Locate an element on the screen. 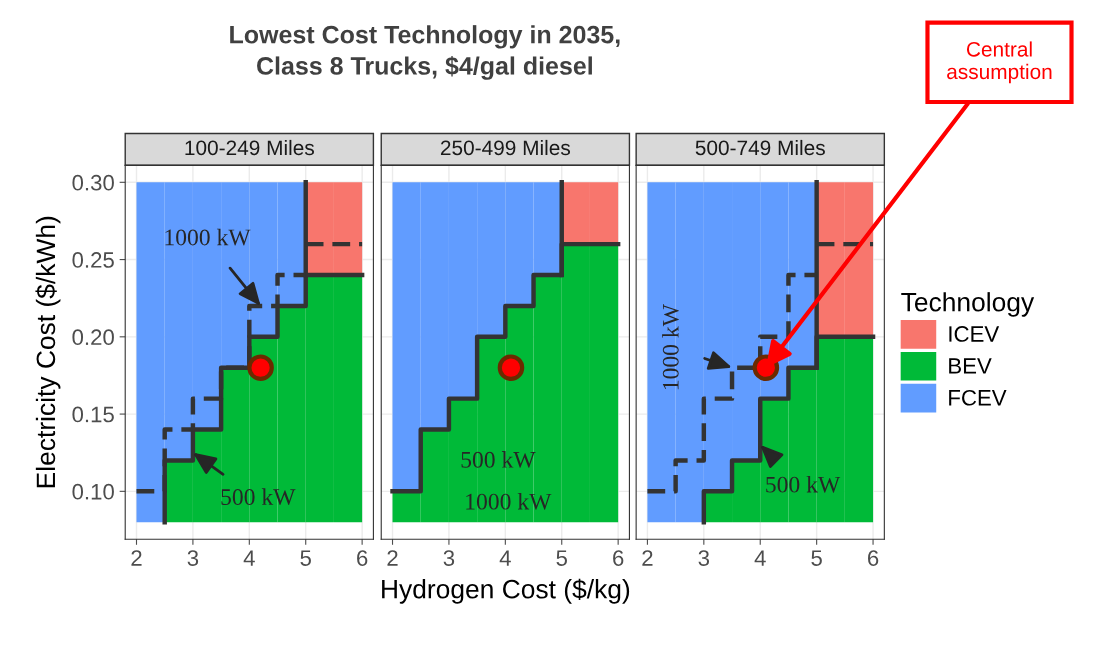 The height and width of the screenshot is (656, 1118). chart-subtitle: 100-249 Miles is located at coordinates (249, 147).